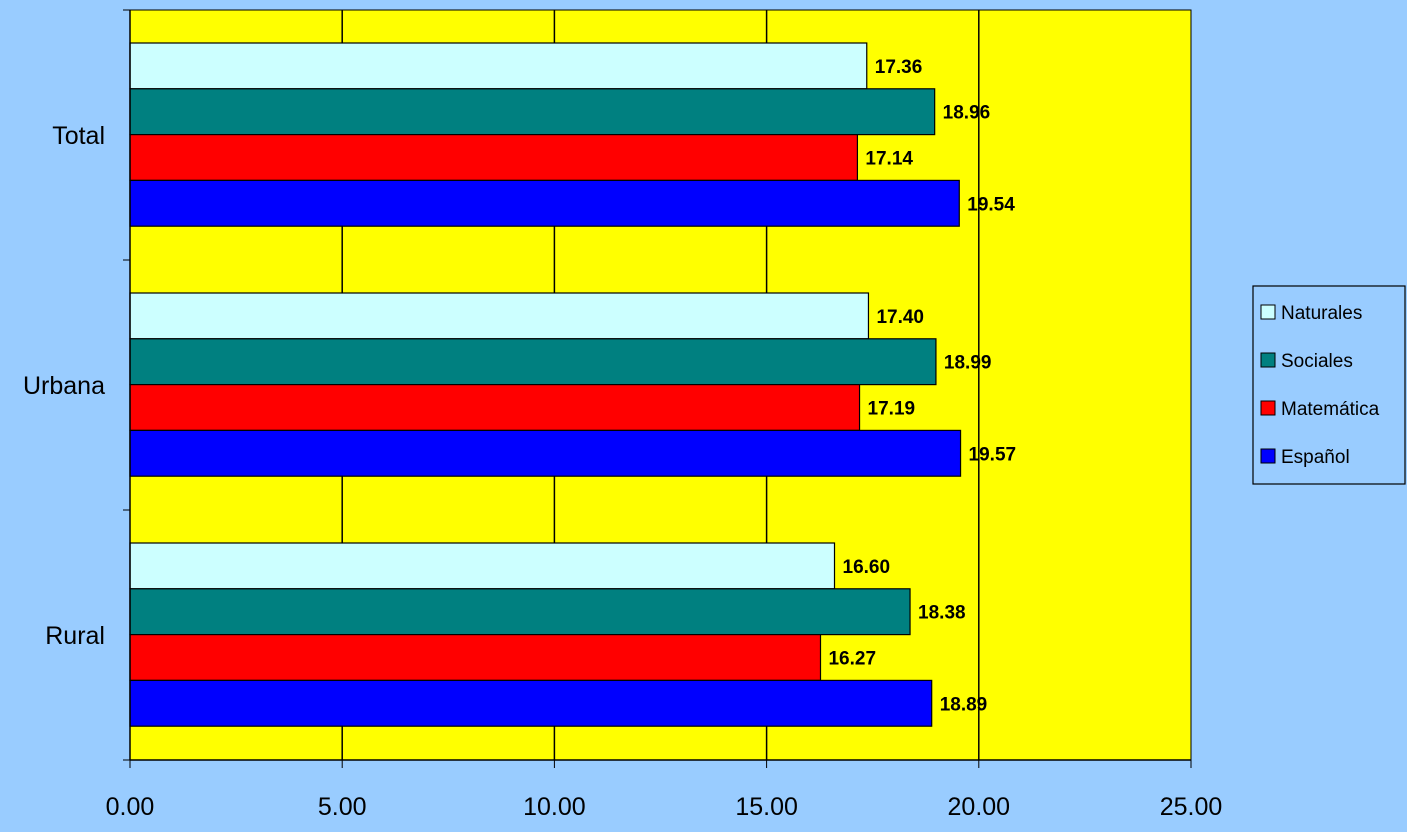 This screenshot has width=1407, height=832. What do you see at coordinates (1315, 457) in the screenshot?
I see `legend-label: Español` at bounding box center [1315, 457].